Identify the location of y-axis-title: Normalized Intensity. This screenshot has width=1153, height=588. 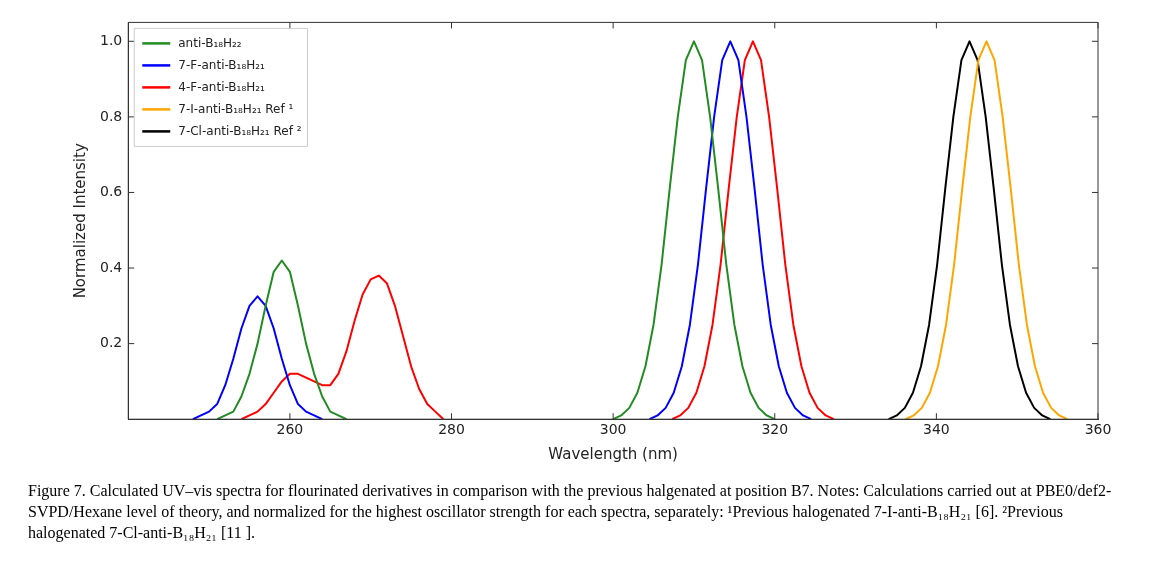
(79, 221).